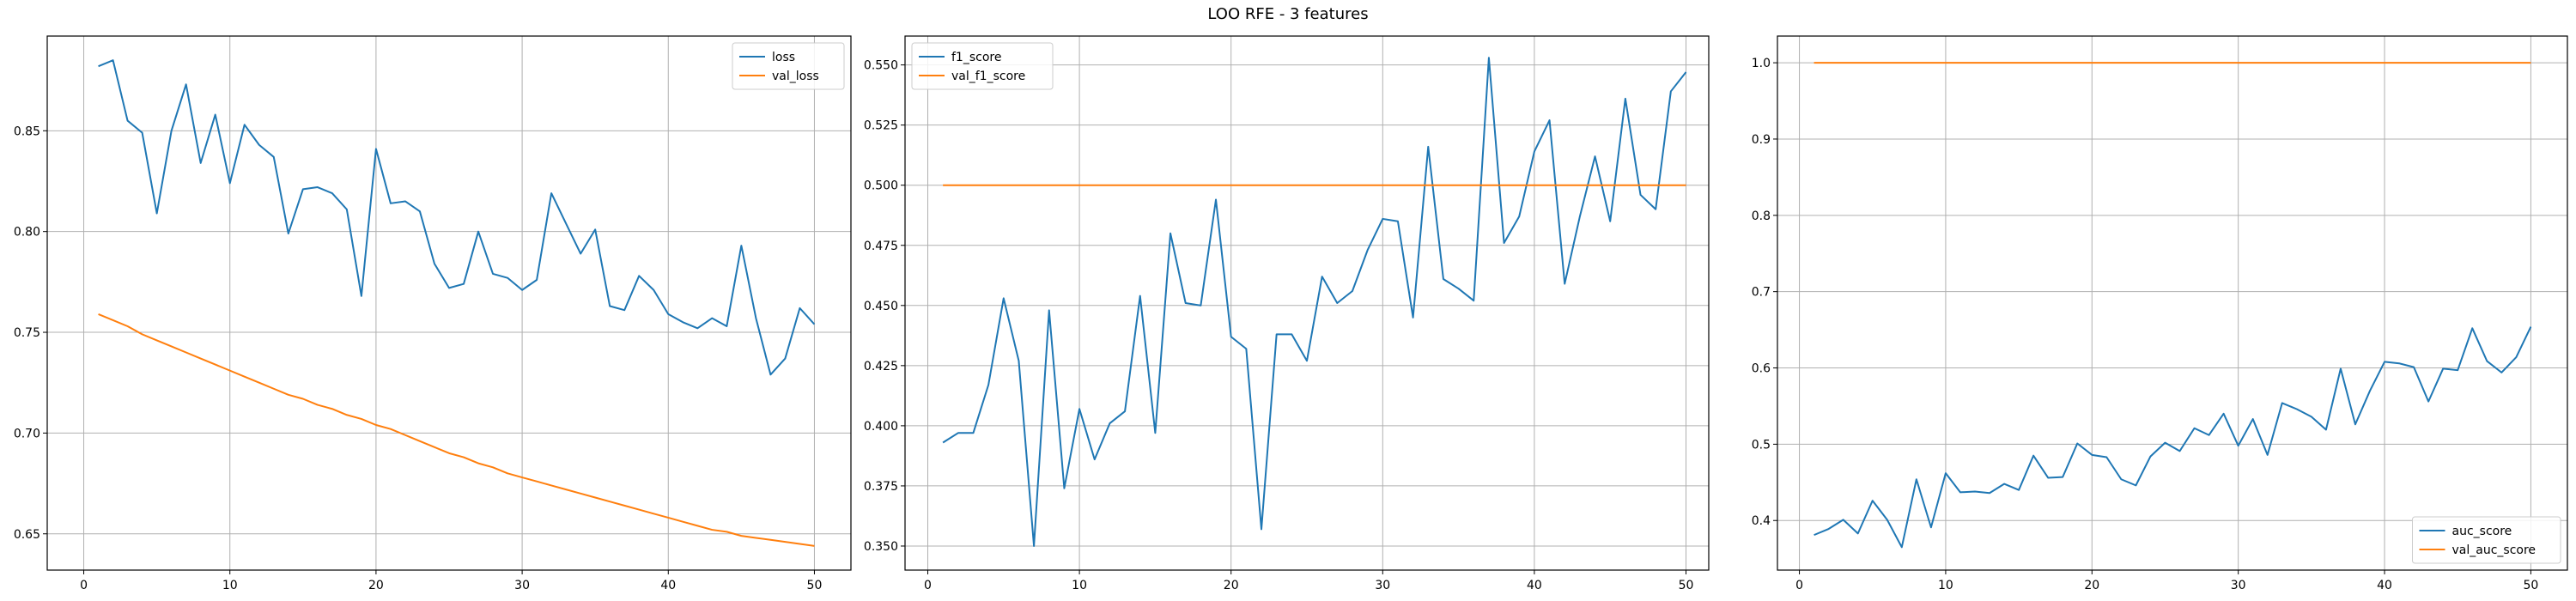 This screenshot has width=2576, height=601. I want to click on chart-0-series-loss-line, so click(457, 217).